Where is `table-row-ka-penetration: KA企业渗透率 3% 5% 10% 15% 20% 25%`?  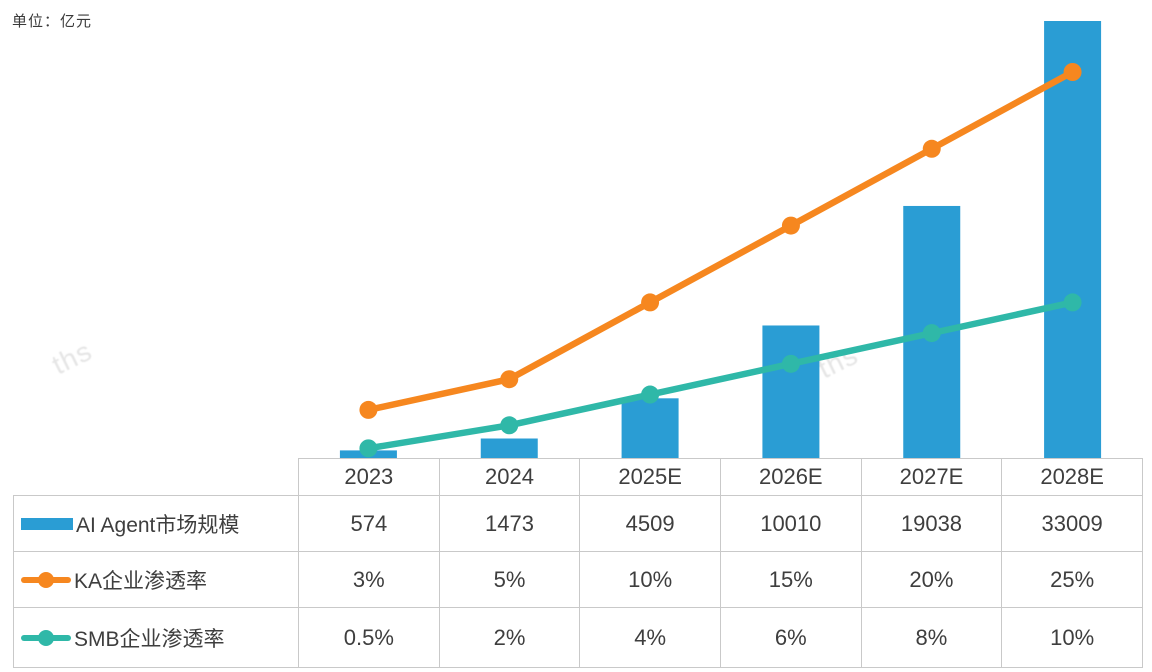 table-row-ka-penetration: KA企业渗透率 3% 5% 10% 15% 20% 25% is located at coordinates (578, 579).